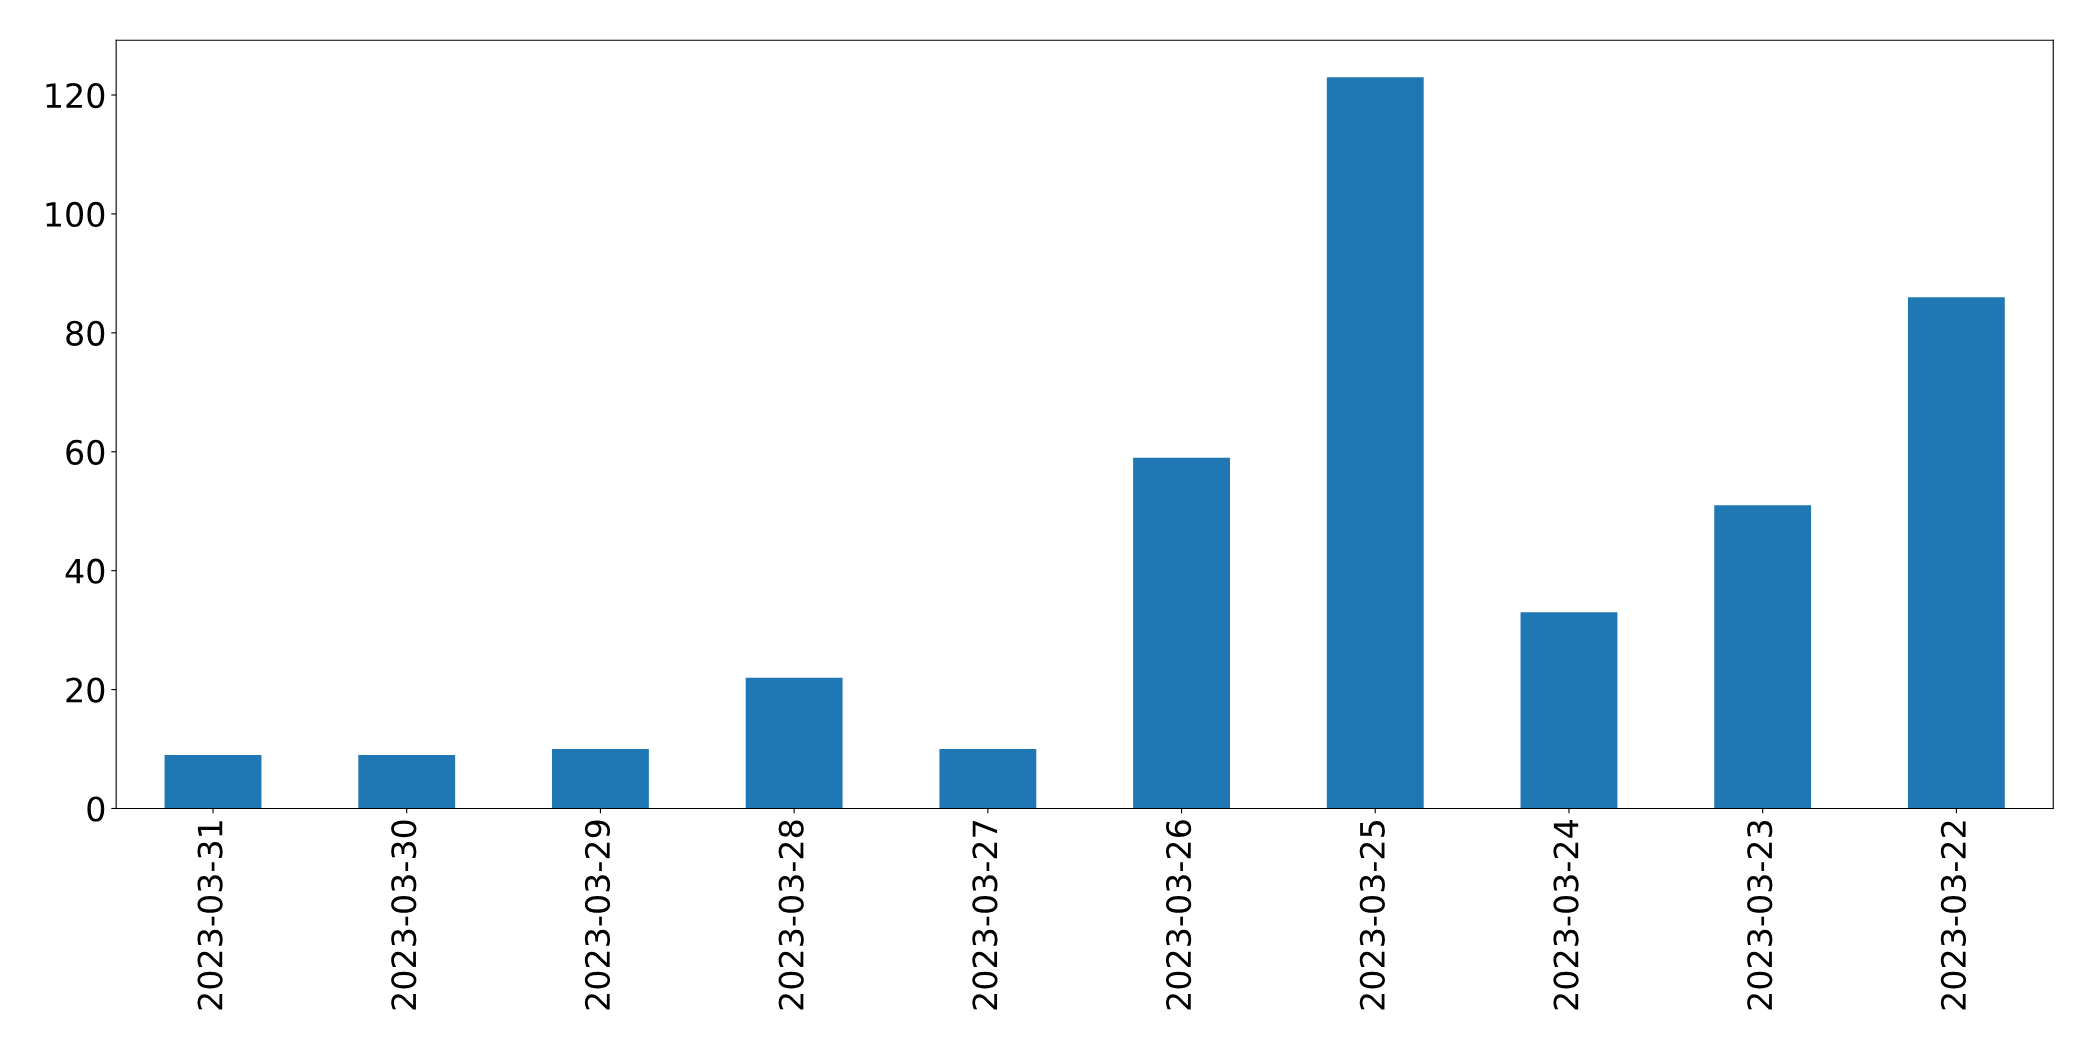 The width and height of the screenshot is (2093, 1061). What do you see at coordinates (75, 214) in the screenshot?
I see `y-tick-label: 100` at bounding box center [75, 214].